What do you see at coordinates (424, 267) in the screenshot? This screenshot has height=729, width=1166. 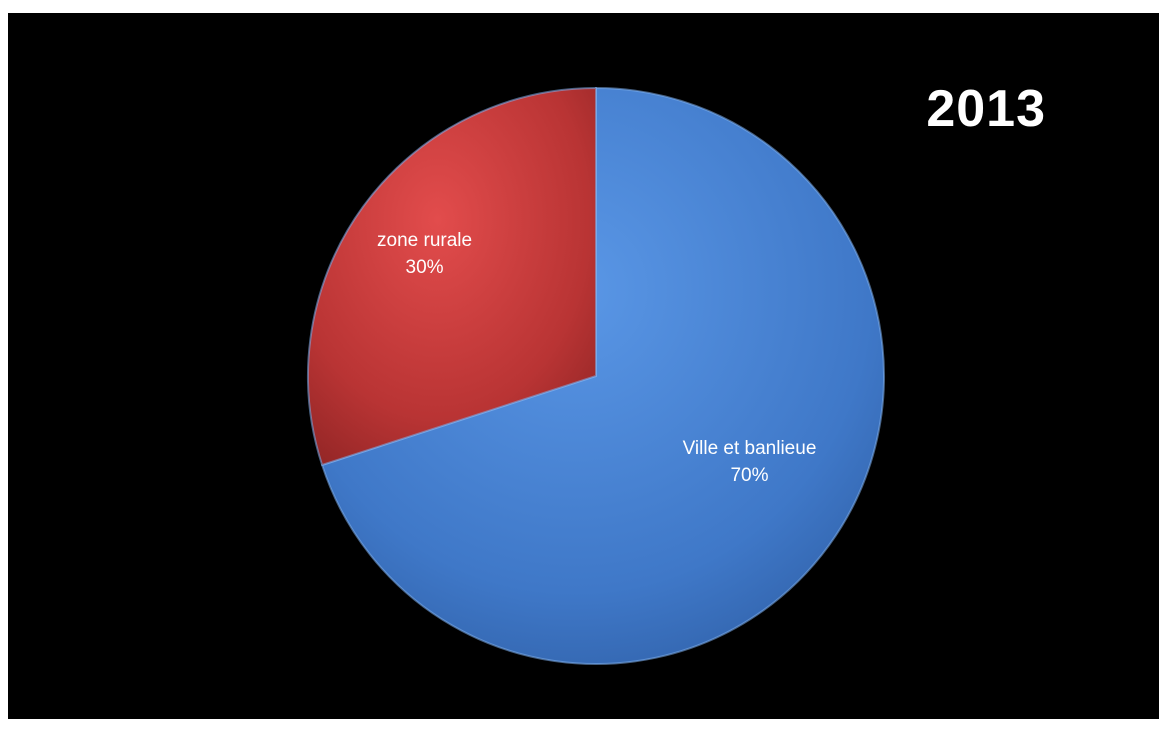 I see `slice-label-value: 30%` at bounding box center [424, 267].